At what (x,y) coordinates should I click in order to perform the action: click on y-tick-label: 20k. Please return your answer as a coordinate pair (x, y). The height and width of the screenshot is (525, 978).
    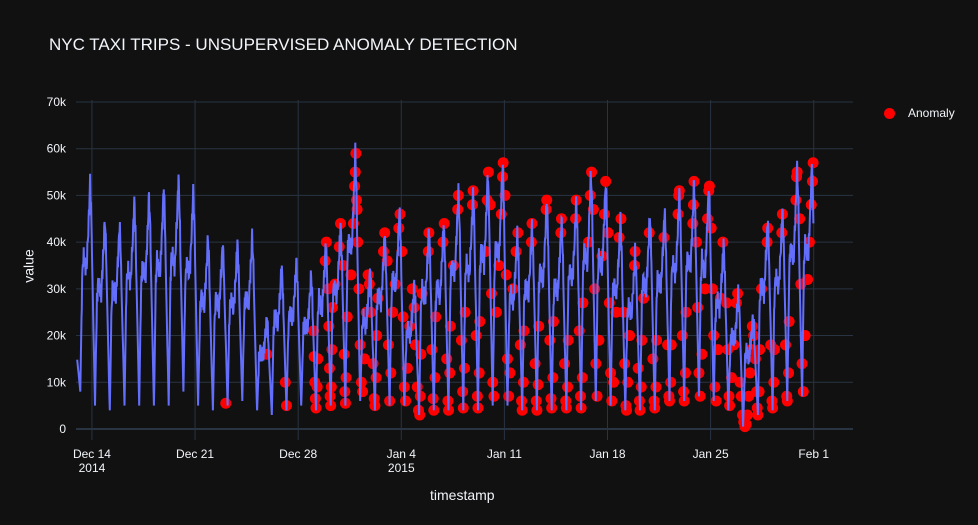
    Looking at the image, I should click on (57, 336).